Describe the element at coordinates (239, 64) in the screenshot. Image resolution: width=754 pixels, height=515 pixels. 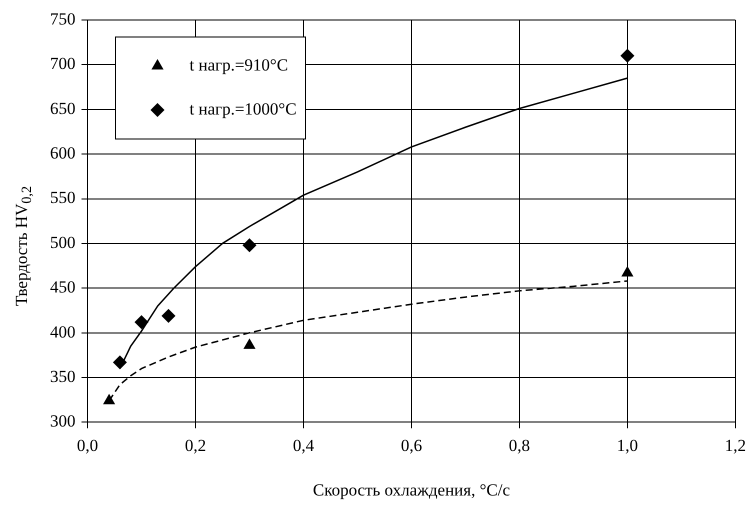
I see `legend-label: t нагр.=910°С` at that location.